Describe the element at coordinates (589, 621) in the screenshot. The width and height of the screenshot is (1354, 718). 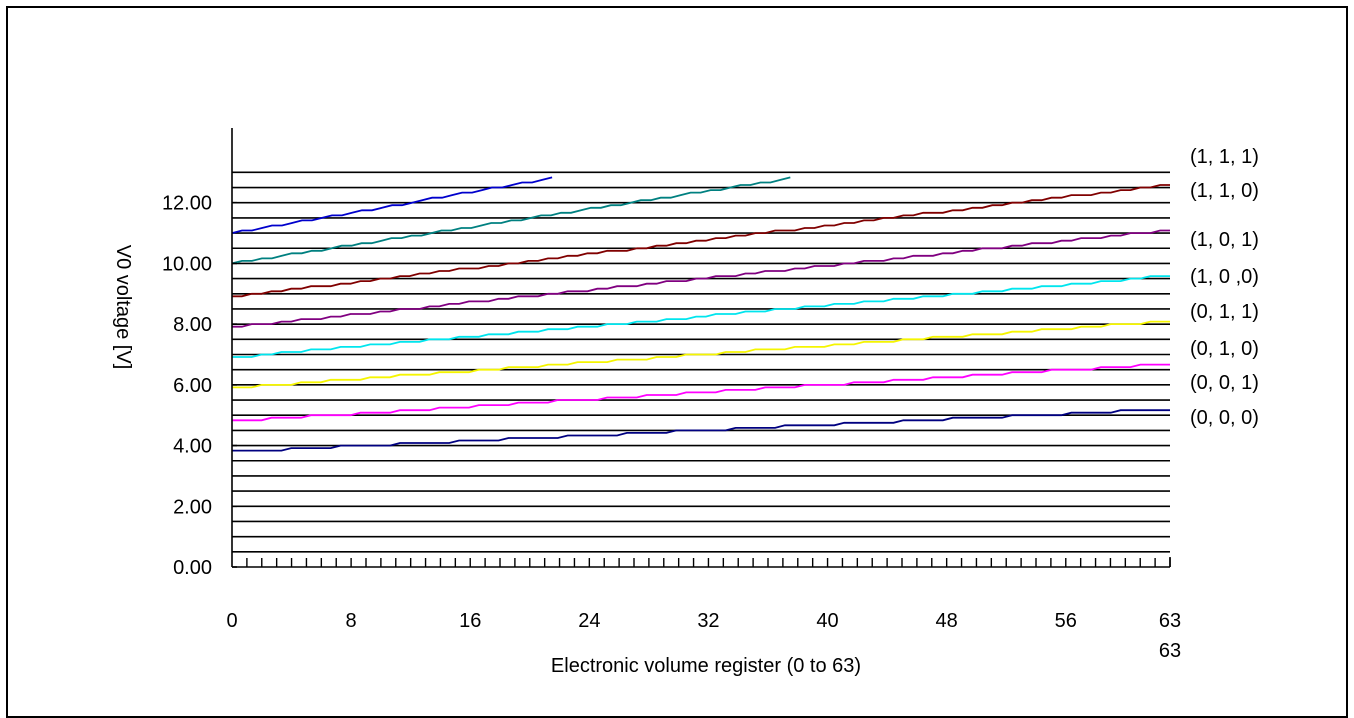
I see `x-tick-label: 24` at that location.